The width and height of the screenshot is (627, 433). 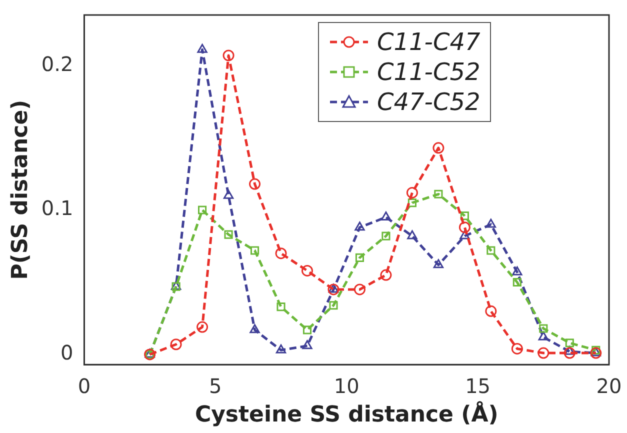 I want to click on legend-label: C11-C52, so click(x=428, y=72).